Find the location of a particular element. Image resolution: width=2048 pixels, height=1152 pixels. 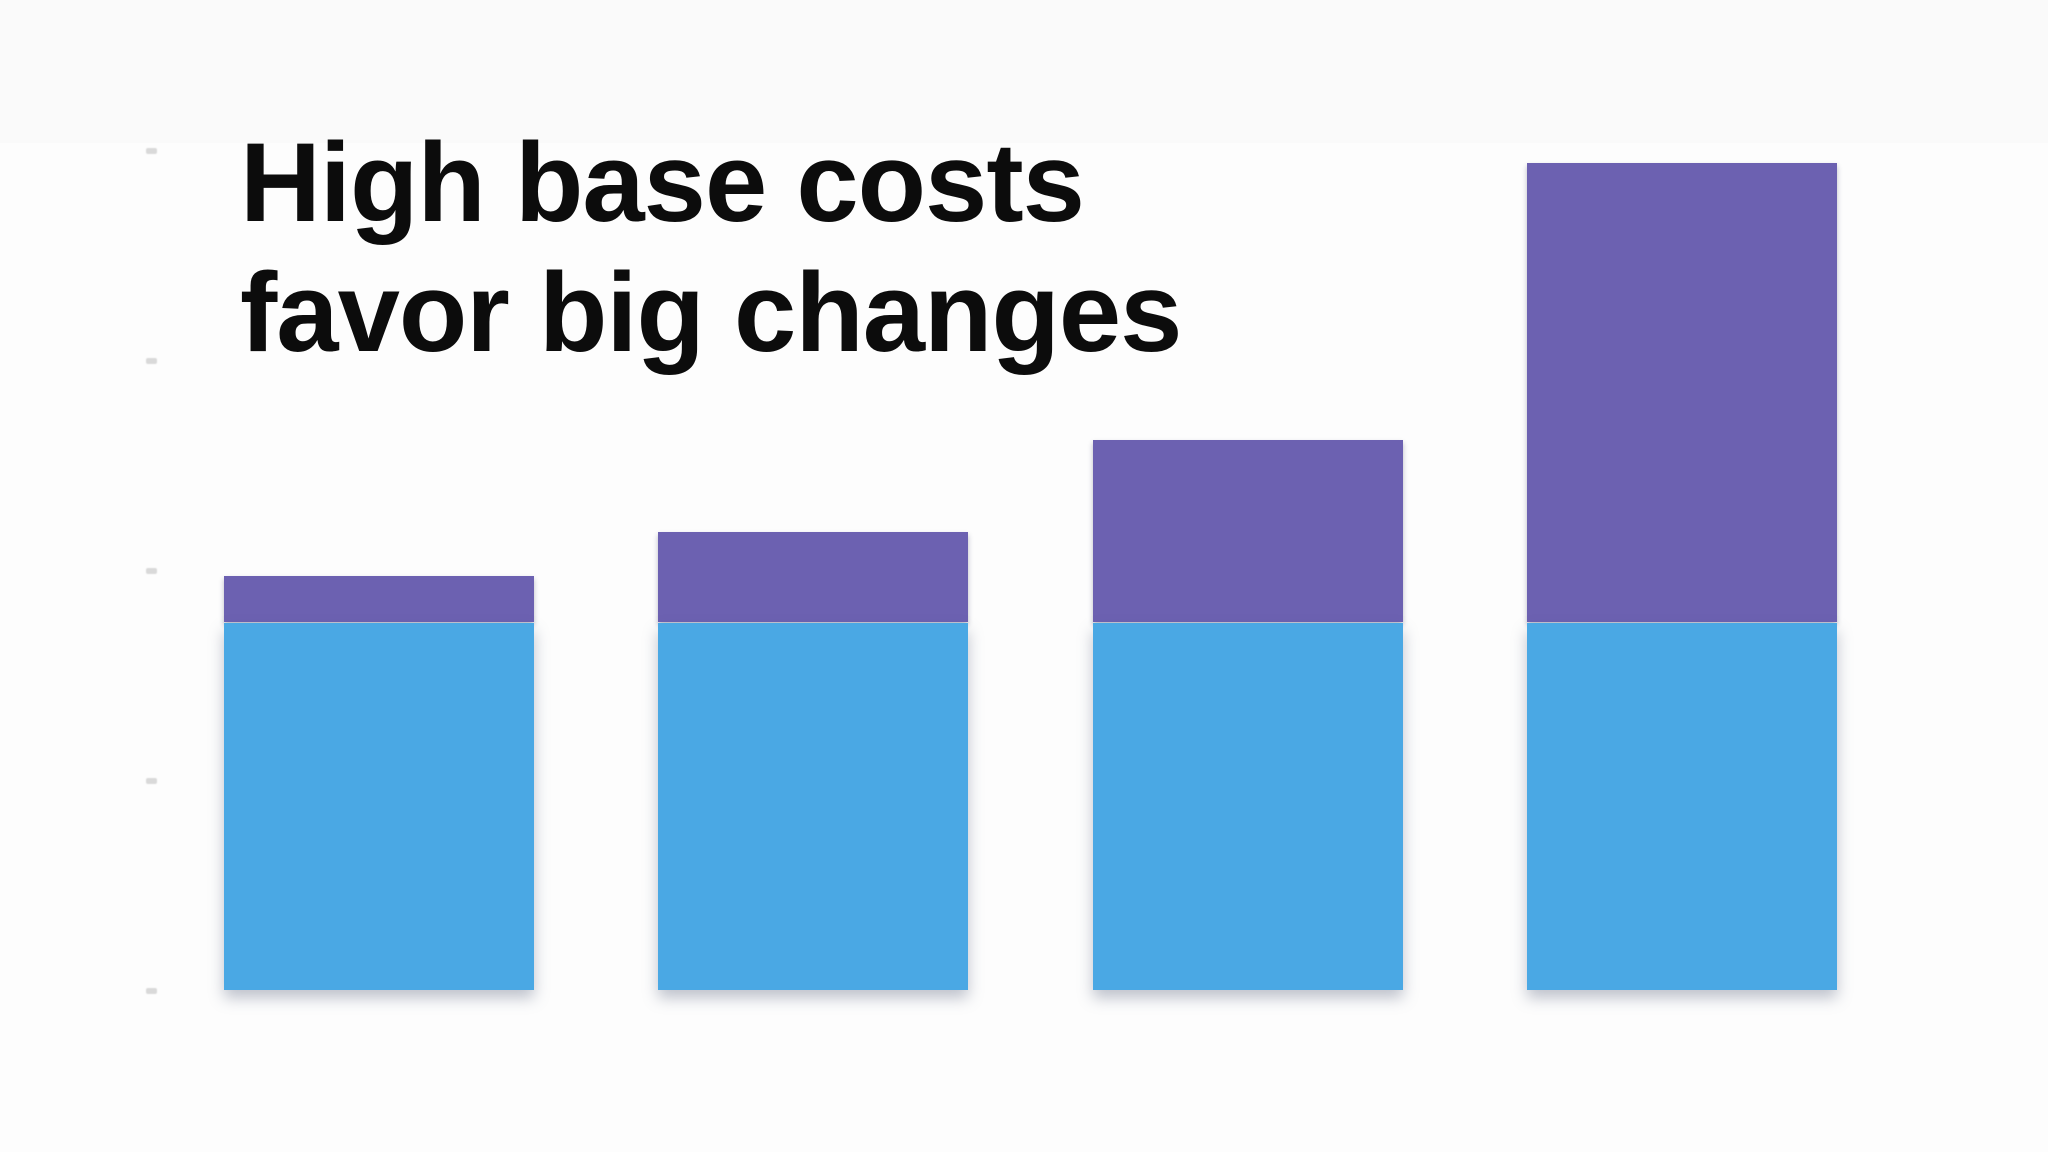

bar-3-change-segment is located at coordinates (1248, 531).